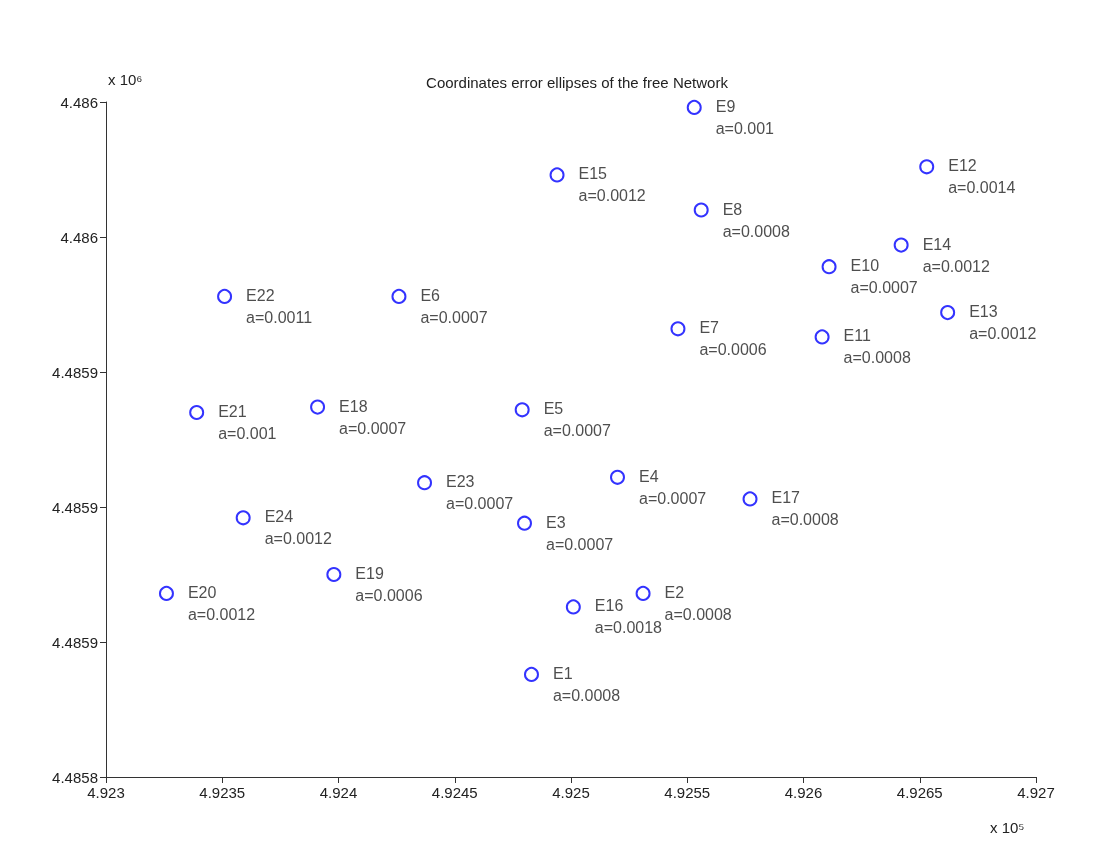 The height and width of the screenshot is (855, 1112). Describe the element at coordinates (698, 603) in the screenshot. I see `data-label: E2 a=0.0008` at that location.